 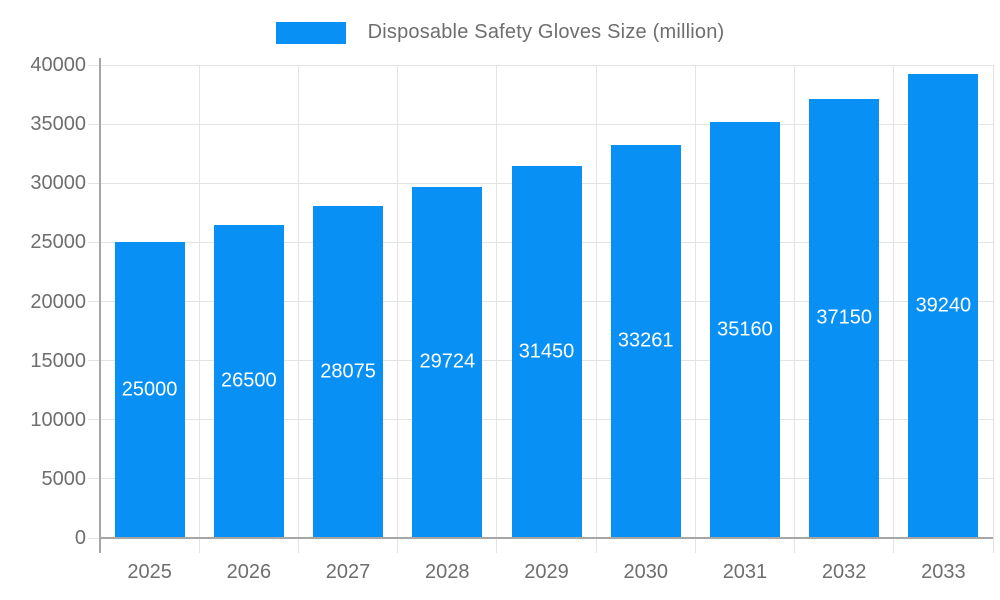 I want to click on x-axis-label: 2031, so click(x=745, y=572).